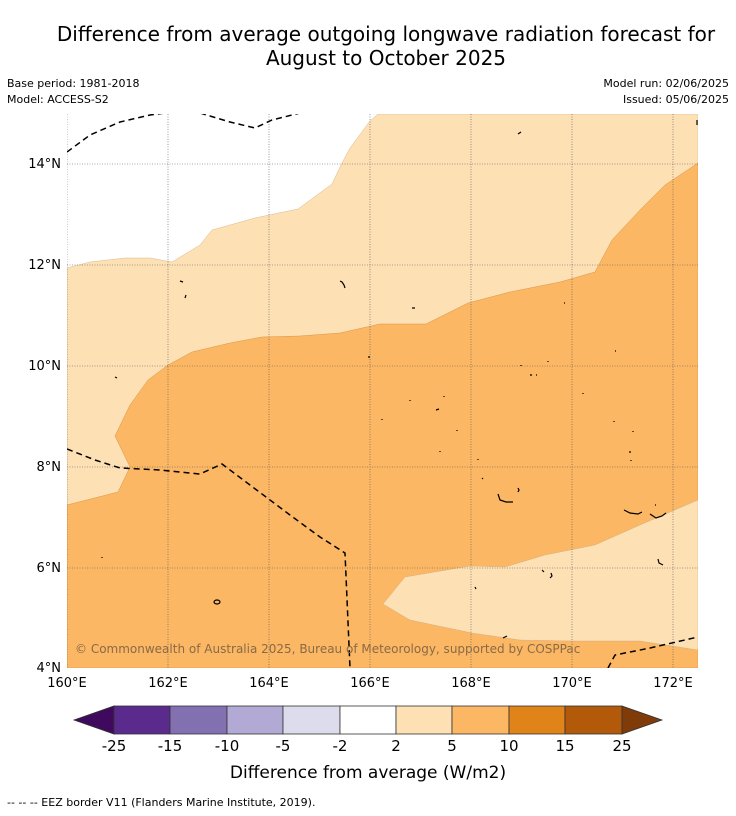 Image resolution: width=736 pixels, height=816 pixels. I want to click on lon-tick-label: 162°E, so click(168, 683).